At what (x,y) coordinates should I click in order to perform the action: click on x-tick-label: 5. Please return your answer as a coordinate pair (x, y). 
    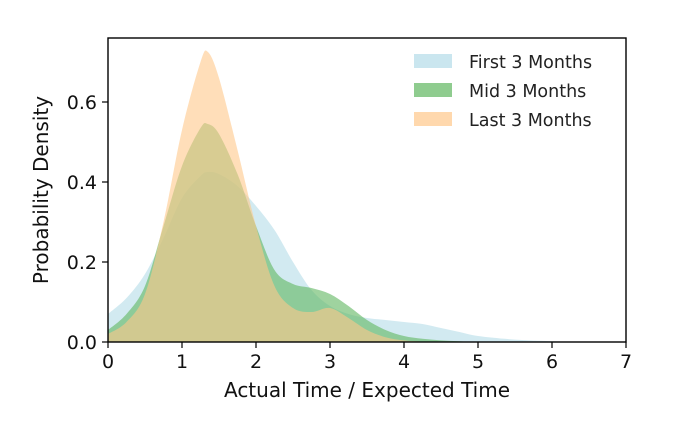
    Looking at the image, I should click on (478, 362).